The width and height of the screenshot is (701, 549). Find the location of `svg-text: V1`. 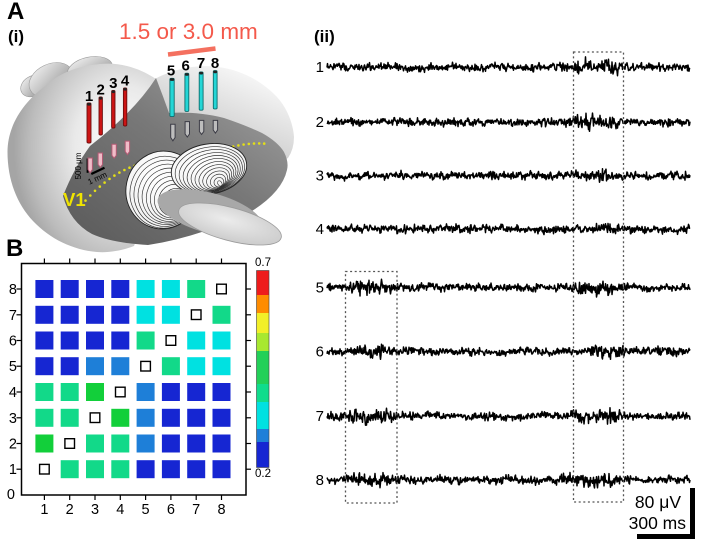

svg-text: V1 is located at coordinates (74, 199).